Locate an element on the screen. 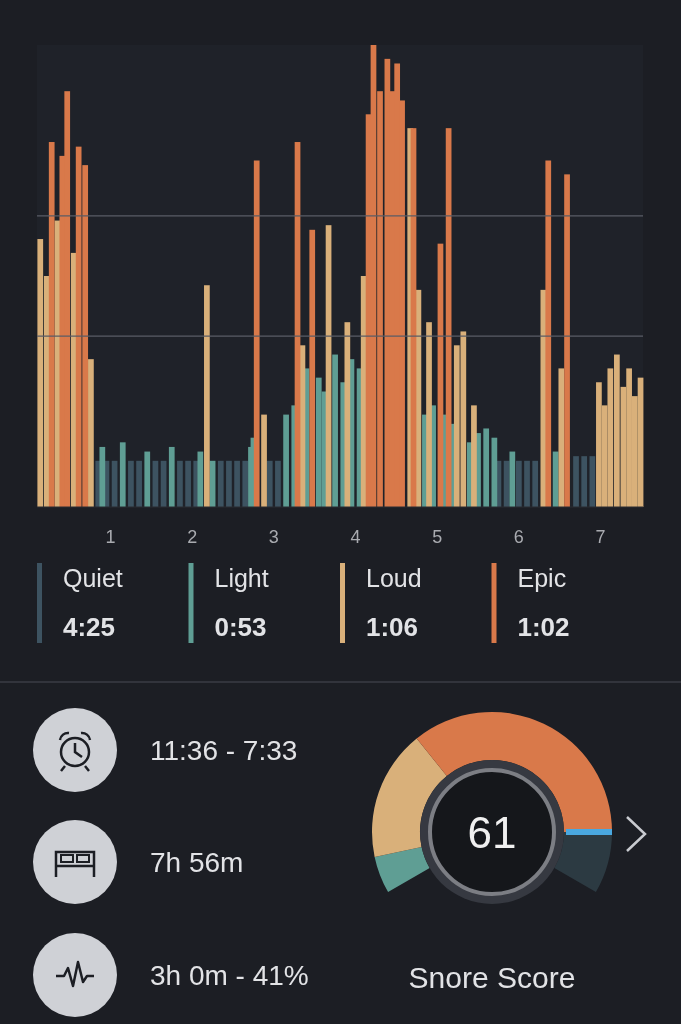  text: Loud is located at coordinates (394, 578).